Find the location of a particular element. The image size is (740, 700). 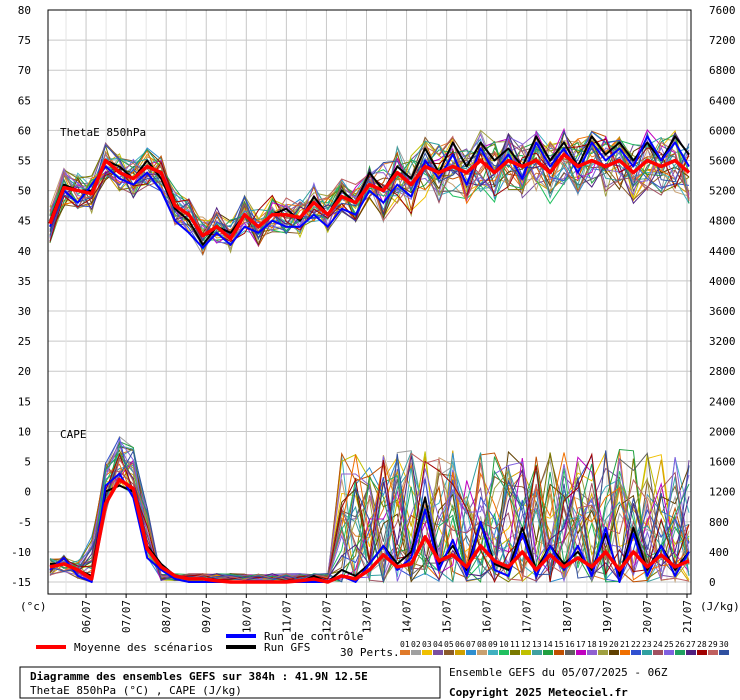

y-tick-left: -15 is located at coordinates (21, 582).